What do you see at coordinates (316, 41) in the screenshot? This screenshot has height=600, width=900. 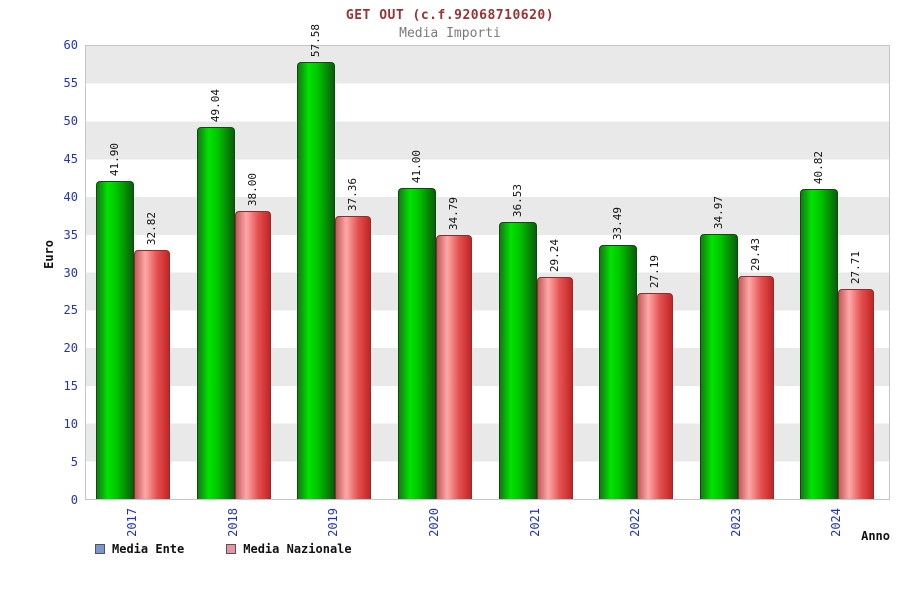 I see `bar-value-label-2019-1: 57.58` at bounding box center [316, 41].